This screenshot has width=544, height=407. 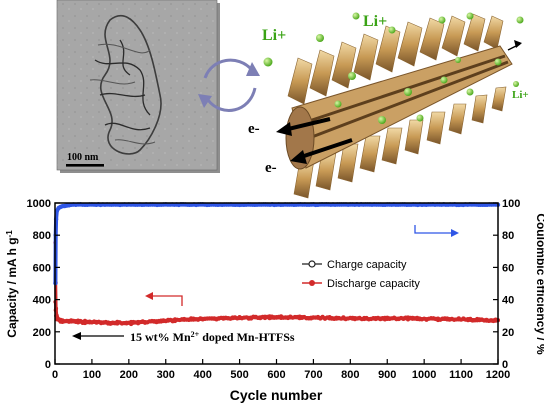 I want to click on y-left-tick-label: 1000, so click(x=39, y=204).